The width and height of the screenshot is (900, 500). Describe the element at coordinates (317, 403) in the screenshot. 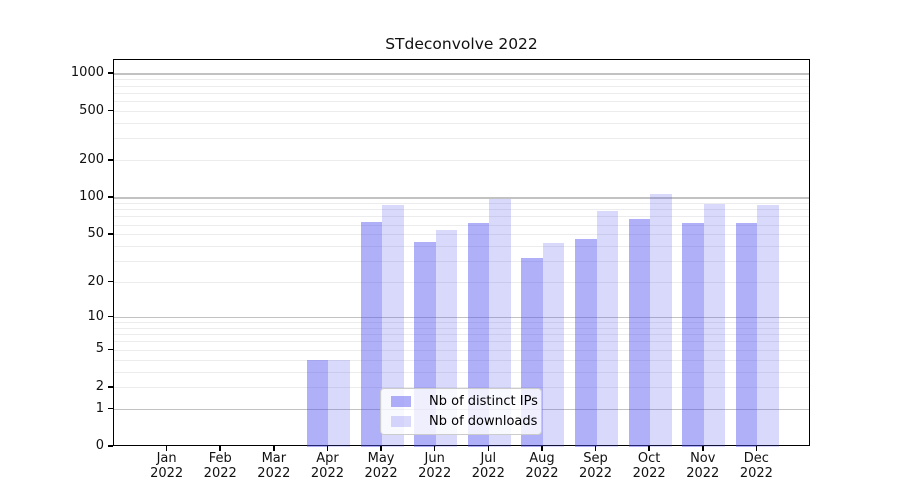

I see `bar-apr-distinct-ips` at that location.